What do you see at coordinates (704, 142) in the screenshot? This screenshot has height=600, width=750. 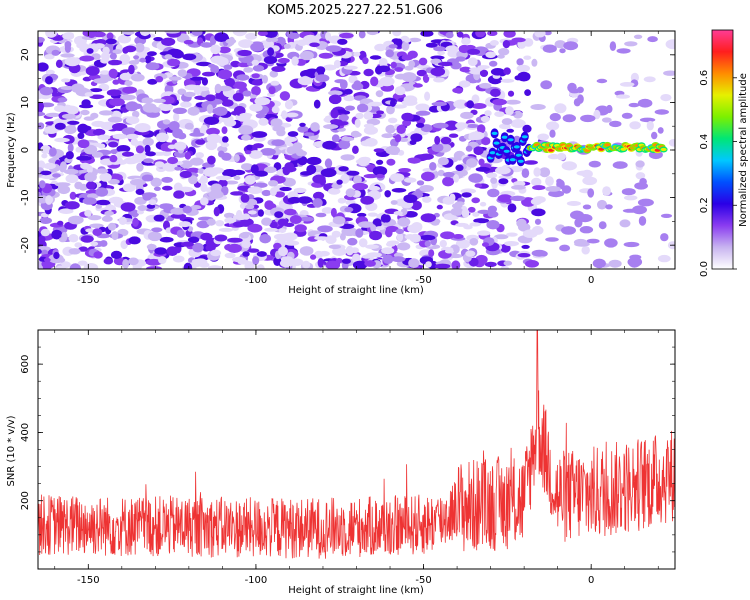 I see `colorbar-tick-label: 0.4` at bounding box center [704, 142].